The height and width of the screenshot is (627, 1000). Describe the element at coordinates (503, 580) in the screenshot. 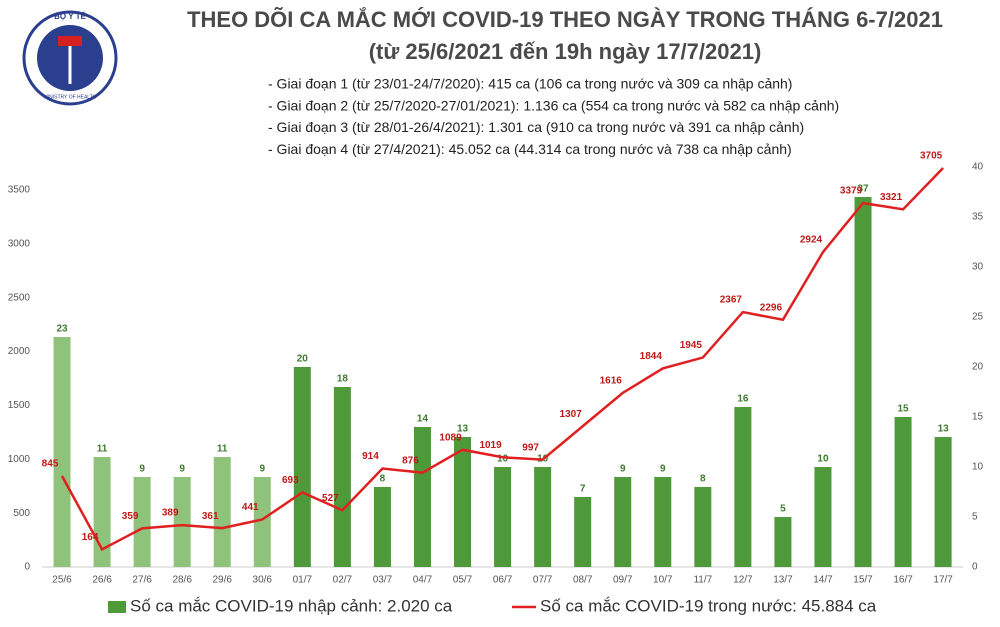

I see `x-tick-label: 06/7` at that location.